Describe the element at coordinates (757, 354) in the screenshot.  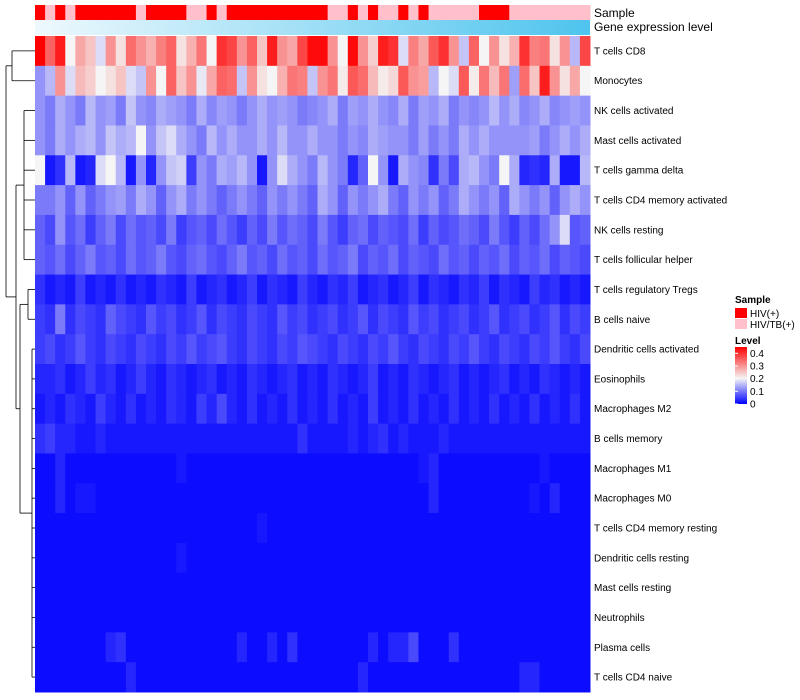
I see `legend-tick-label: 0.4` at that location.